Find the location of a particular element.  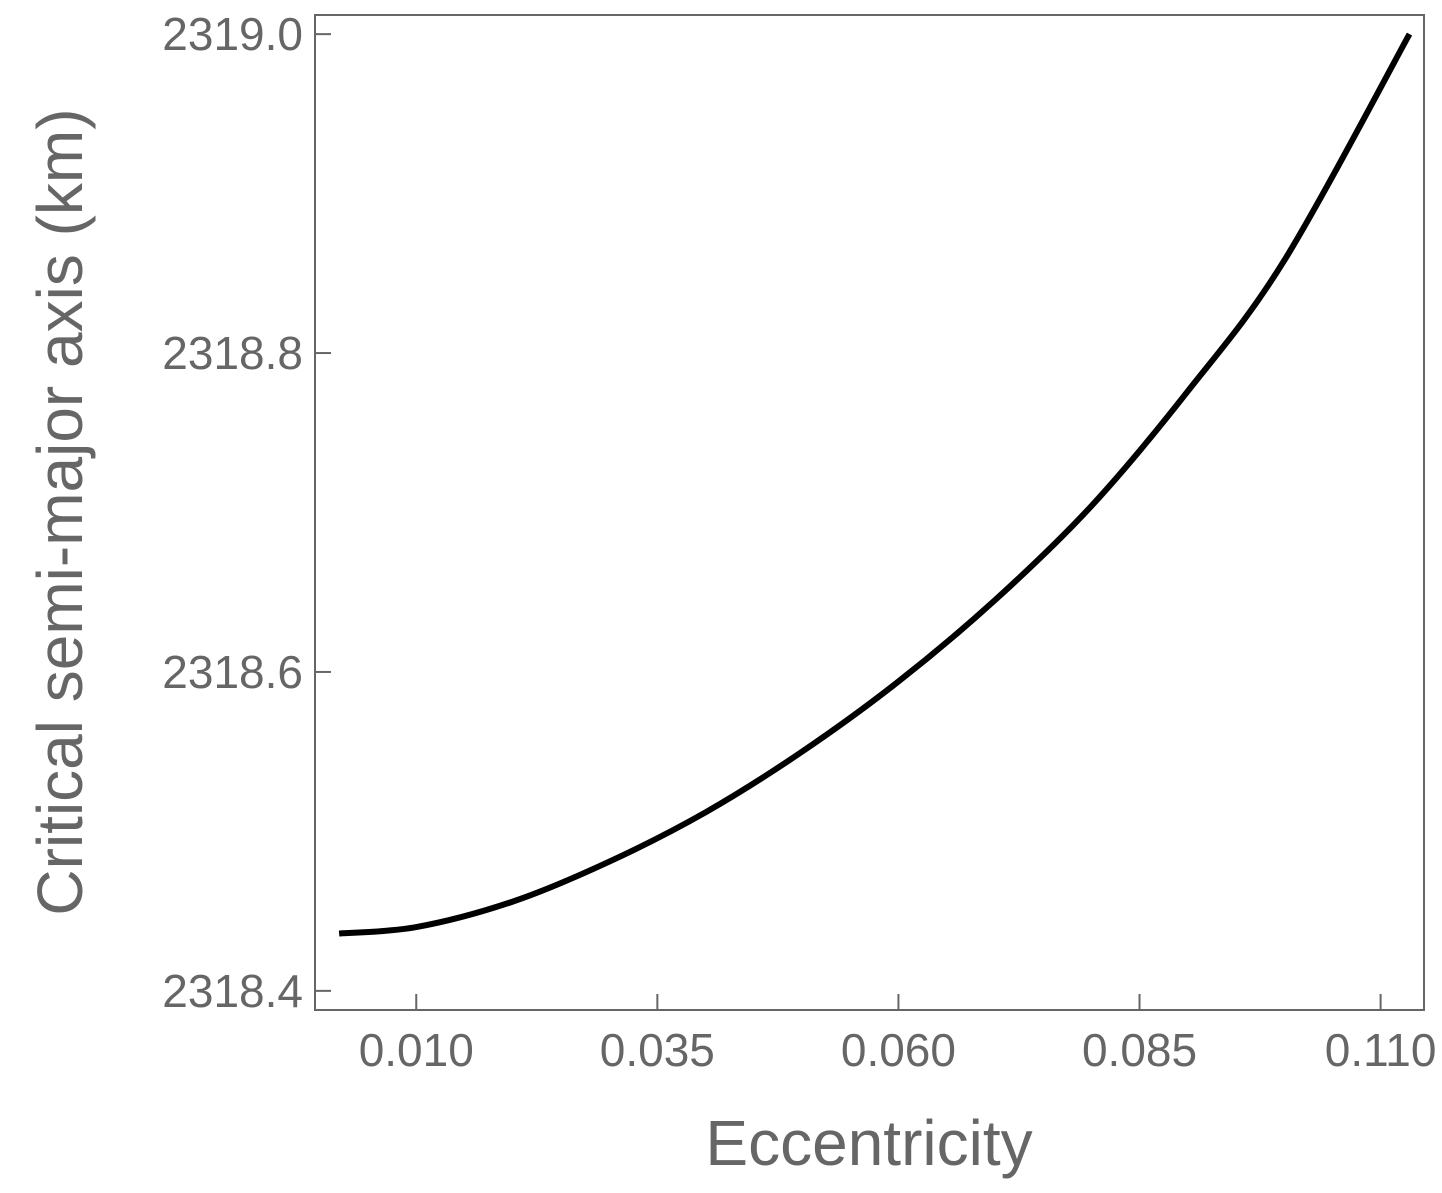

x-axis-title: Eccentricity is located at coordinates (868, 1143).